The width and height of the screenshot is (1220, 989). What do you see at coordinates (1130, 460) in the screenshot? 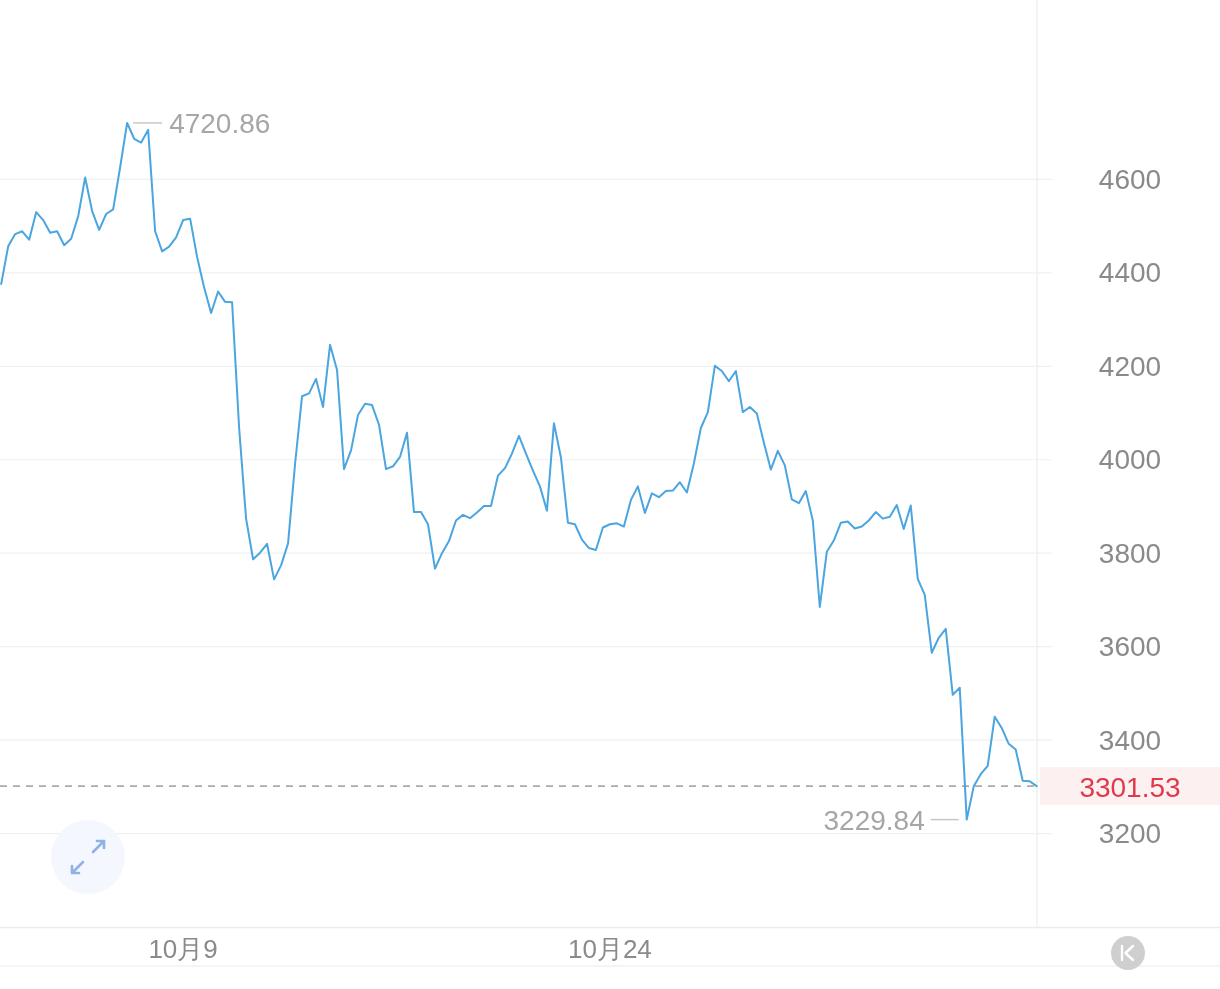
I see `y-tick-label: 4000` at bounding box center [1130, 460].